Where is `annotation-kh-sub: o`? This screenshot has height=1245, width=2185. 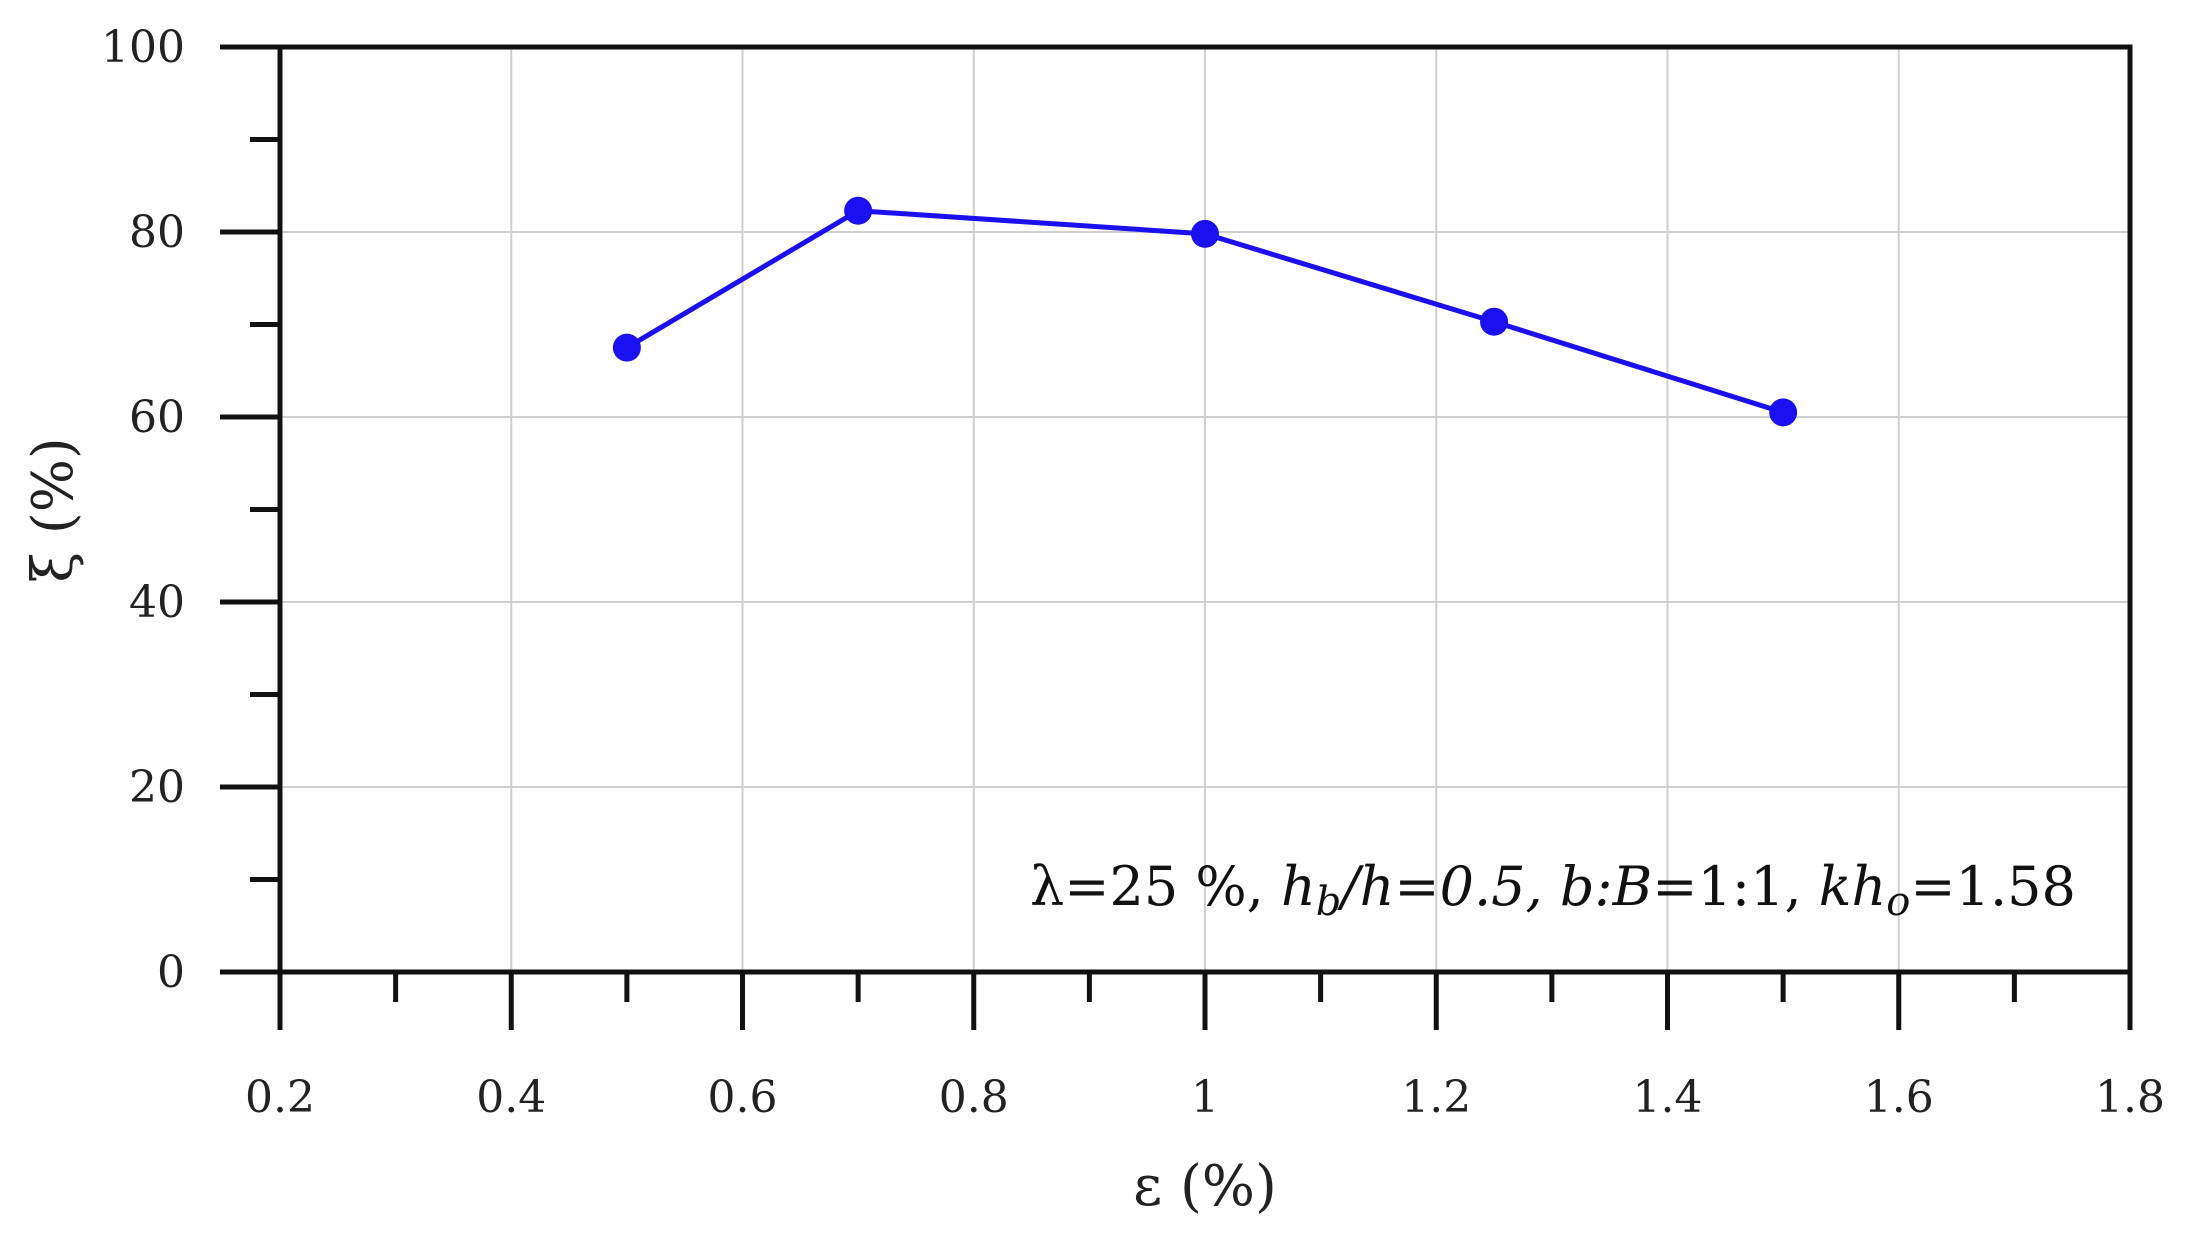 annotation-kh-sub: o is located at coordinates (1898, 902).